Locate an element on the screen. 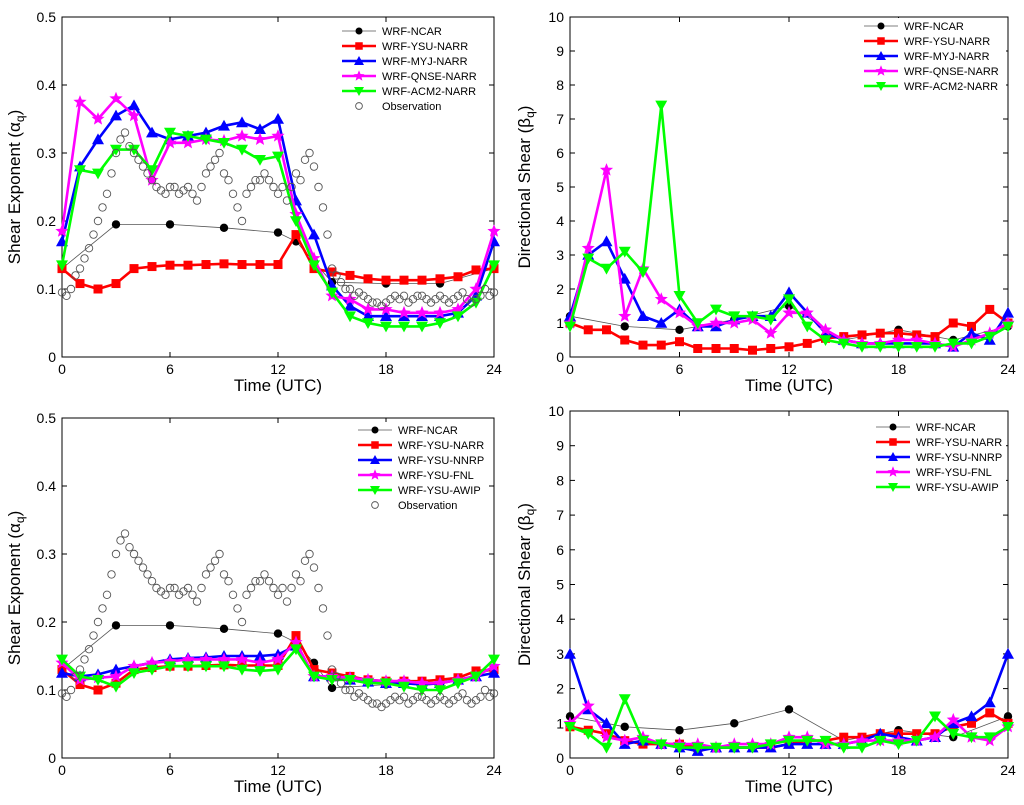 The height and width of the screenshot is (805, 1024). legend-label: WRF-QNSE-NARR is located at coordinates (429, 77).